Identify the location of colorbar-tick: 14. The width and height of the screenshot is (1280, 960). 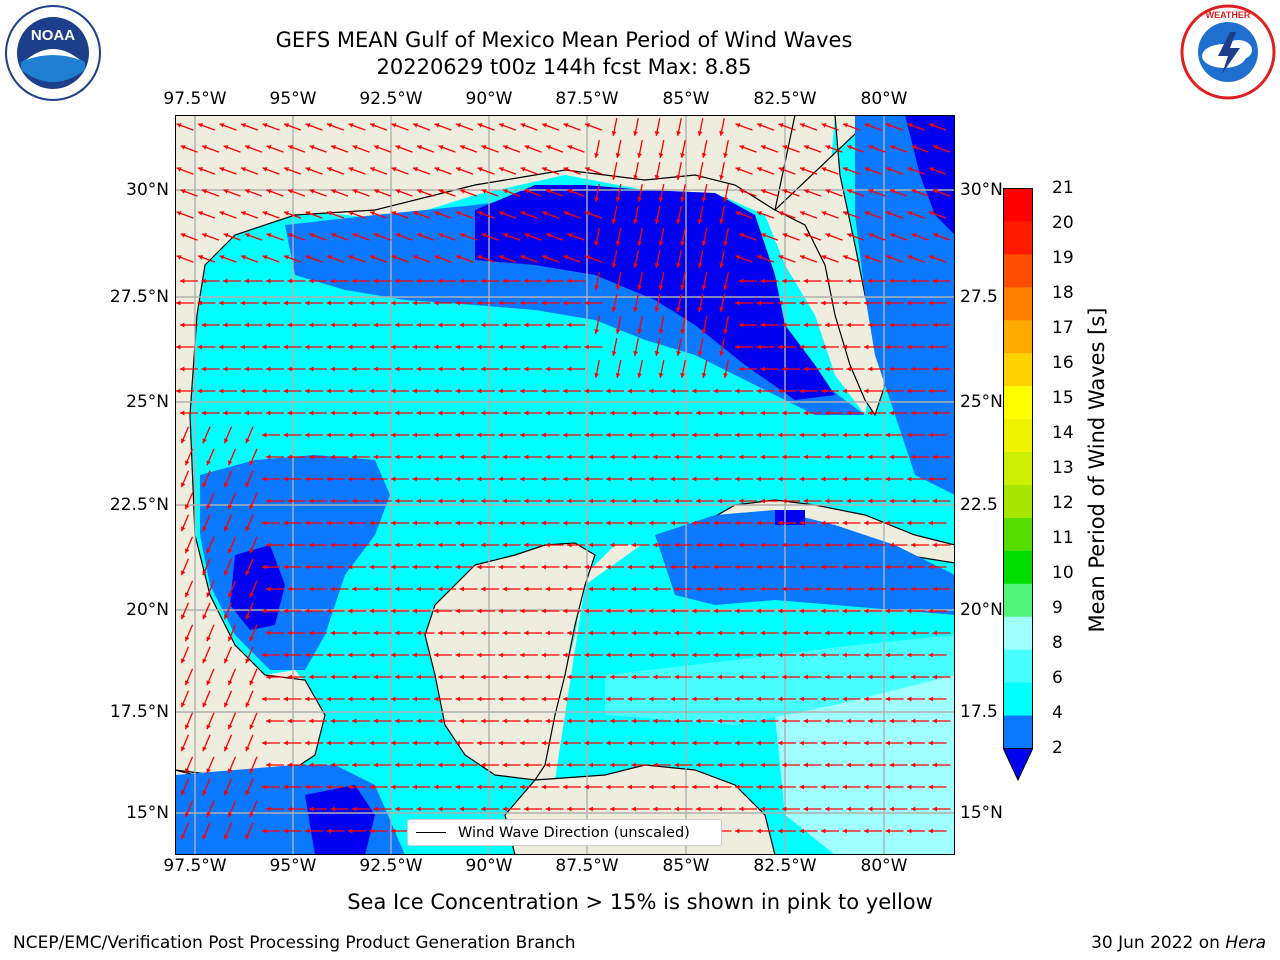
(1063, 433).